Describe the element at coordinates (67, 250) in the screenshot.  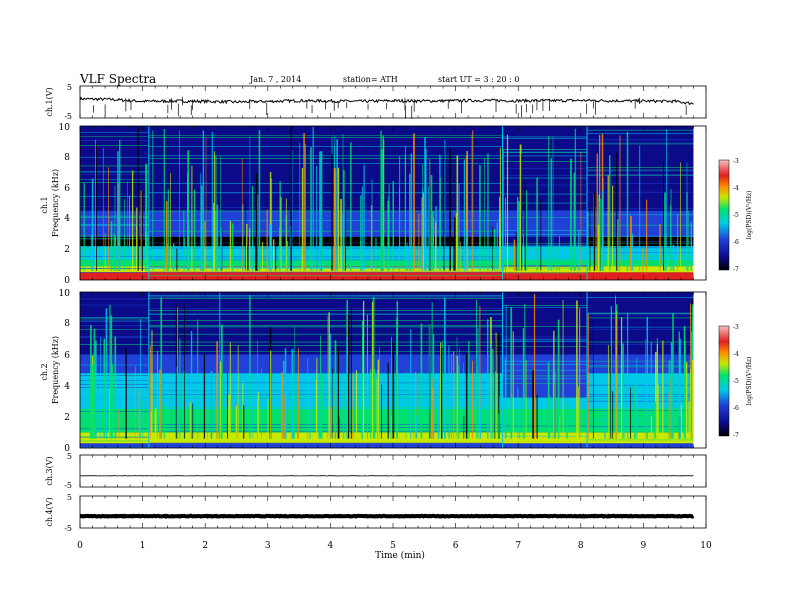
I see `ch1-ytick-2: 2` at that location.